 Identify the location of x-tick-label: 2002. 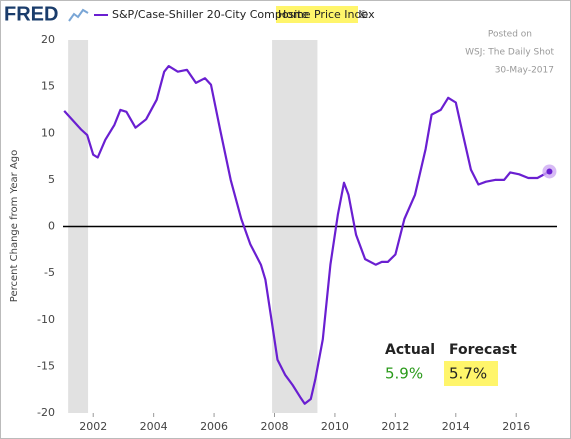
(93, 426).